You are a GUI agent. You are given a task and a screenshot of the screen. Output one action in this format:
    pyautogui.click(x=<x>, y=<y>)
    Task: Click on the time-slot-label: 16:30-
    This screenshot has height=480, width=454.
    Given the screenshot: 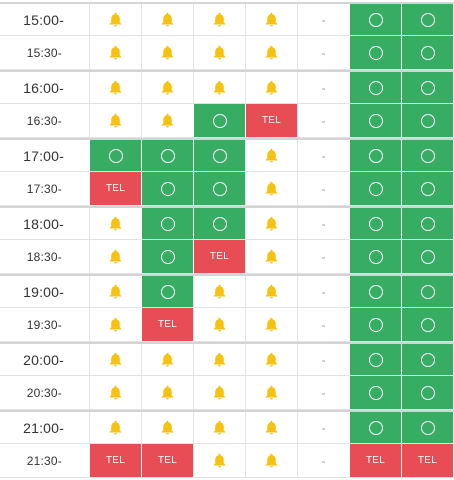 What is the action you would take?
    pyautogui.click(x=44, y=120)
    